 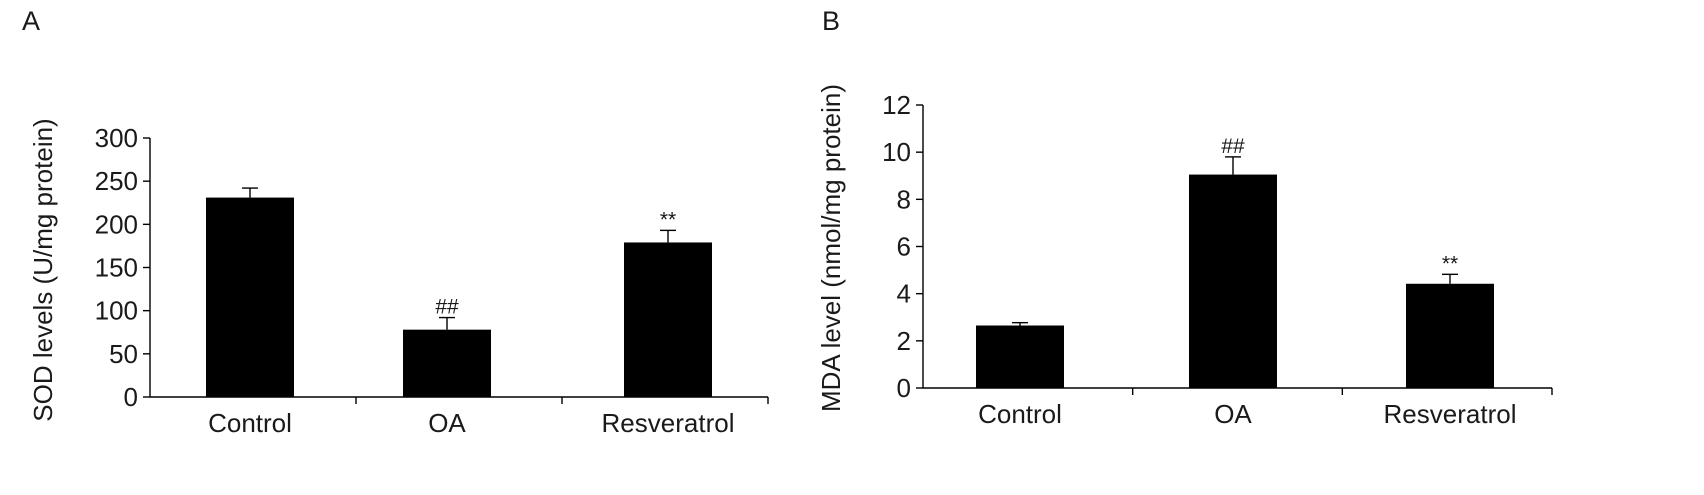 What do you see at coordinates (904, 294) in the screenshot?
I see `y-tick-label: 4` at bounding box center [904, 294].